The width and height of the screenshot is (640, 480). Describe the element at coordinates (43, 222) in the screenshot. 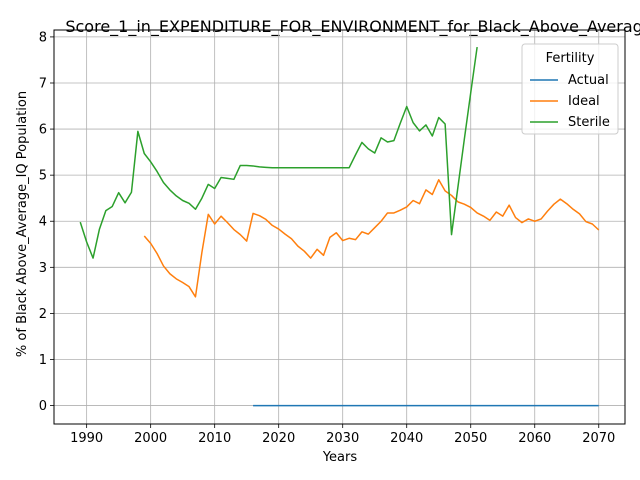

I see `y-tick-label: 4` at that location.